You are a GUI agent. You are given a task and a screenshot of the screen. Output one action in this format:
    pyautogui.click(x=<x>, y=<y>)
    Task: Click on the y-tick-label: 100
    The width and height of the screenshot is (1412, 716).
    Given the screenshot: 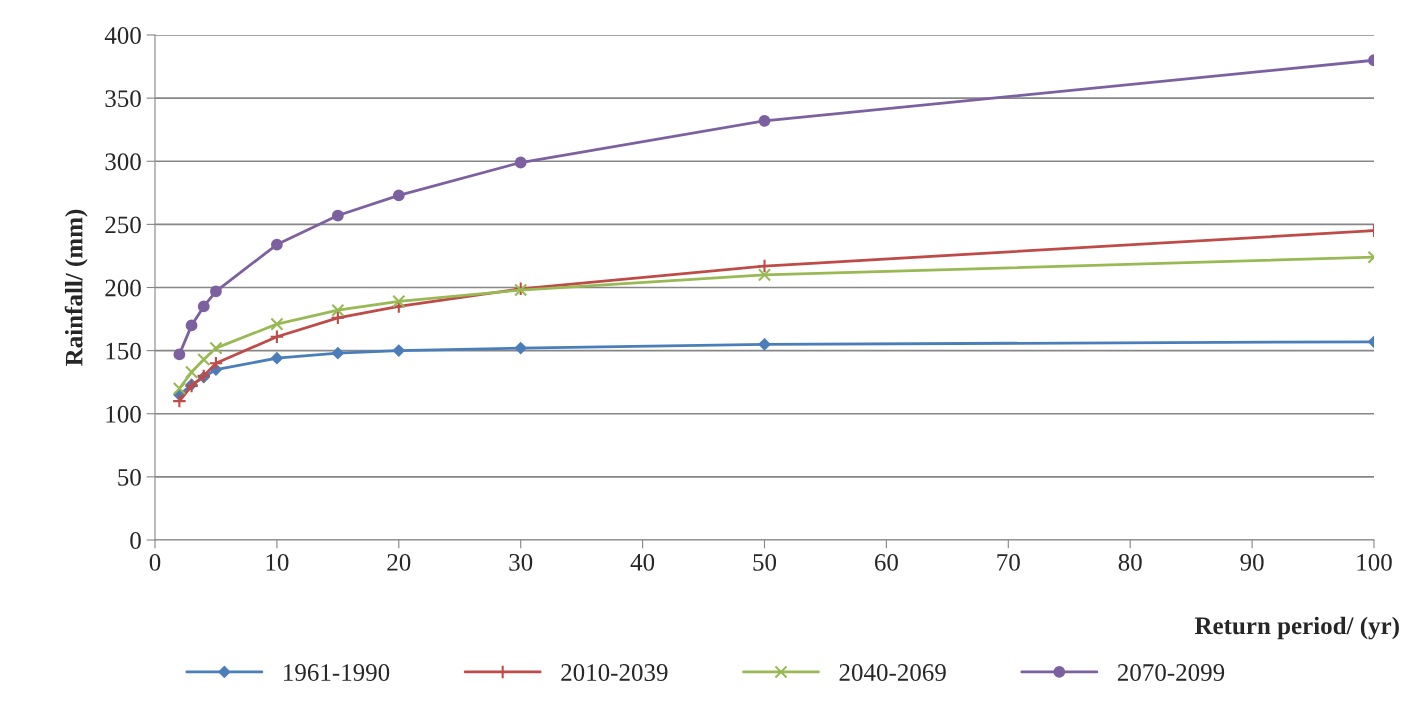 What is the action you would take?
    pyautogui.click(x=123, y=414)
    